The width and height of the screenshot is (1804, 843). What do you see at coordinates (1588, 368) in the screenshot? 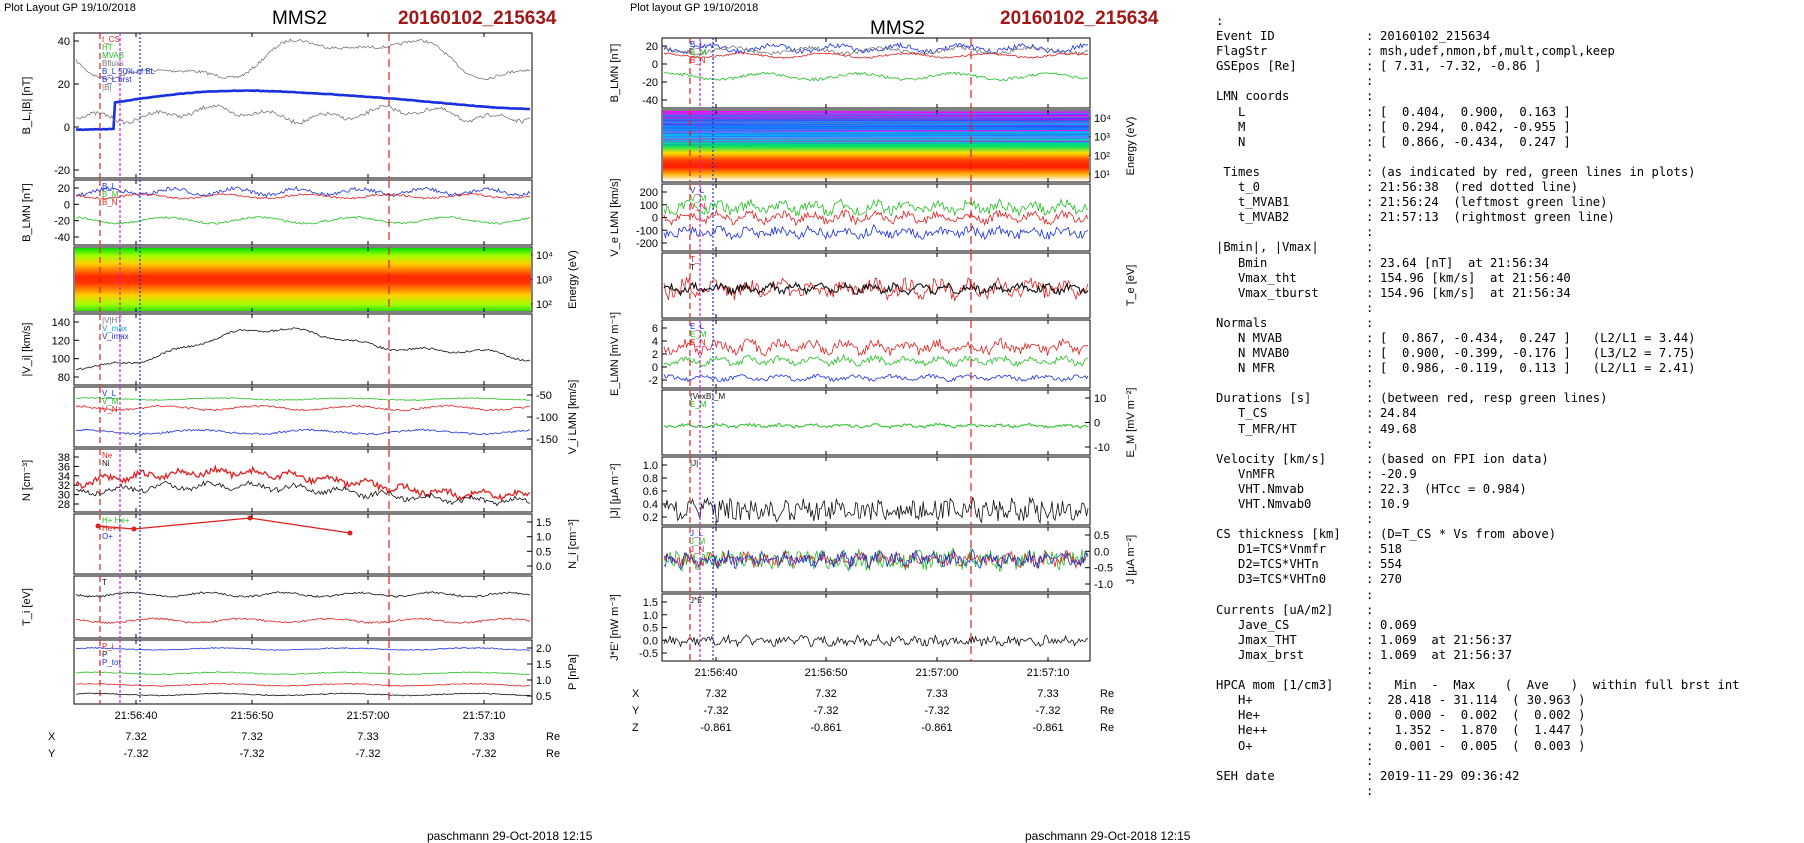
I see `info-value: [ 0.986, -0.119, 0.113 ] (L2/L1 = 2.41)` at bounding box center [1588, 368].